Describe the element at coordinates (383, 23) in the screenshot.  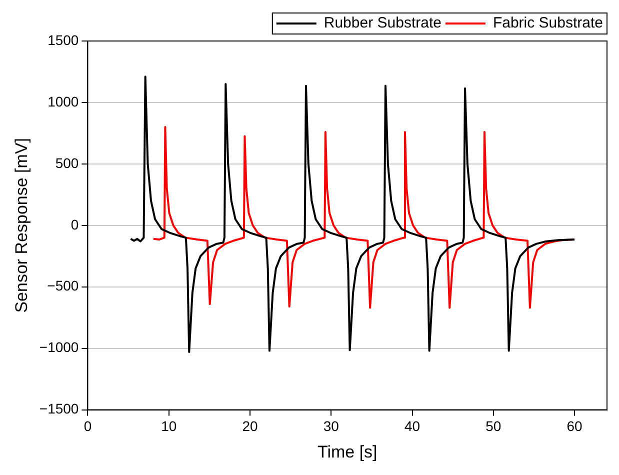
I see `legend-label: Rubber Substrate` at that location.